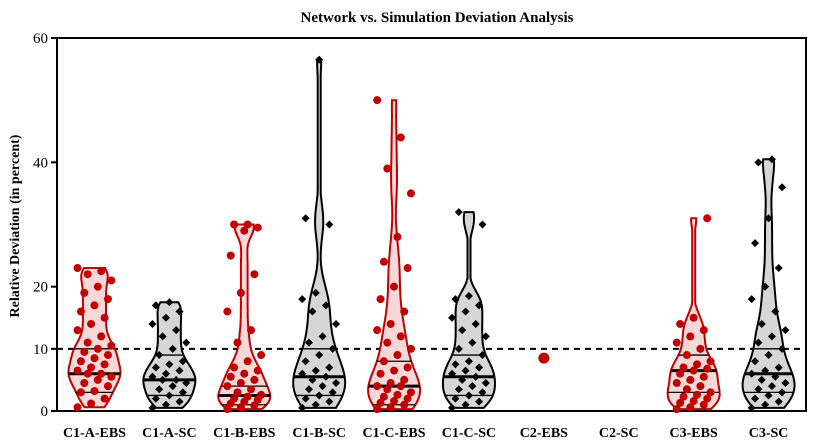 This screenshot has height=443, width=813. Describe the element at coordinates (769, 433) in the screenshot. I see `x-tick-label: C3-SC` at that location.